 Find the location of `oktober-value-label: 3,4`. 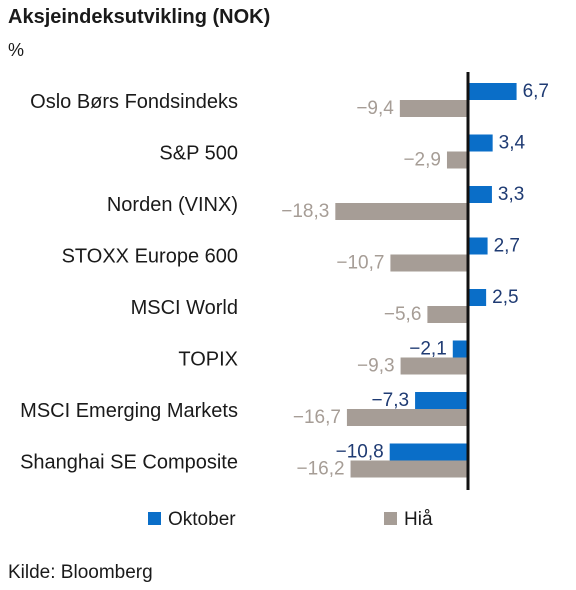

oktober-value-label: 3,4 is located at coordinates (512, 143).